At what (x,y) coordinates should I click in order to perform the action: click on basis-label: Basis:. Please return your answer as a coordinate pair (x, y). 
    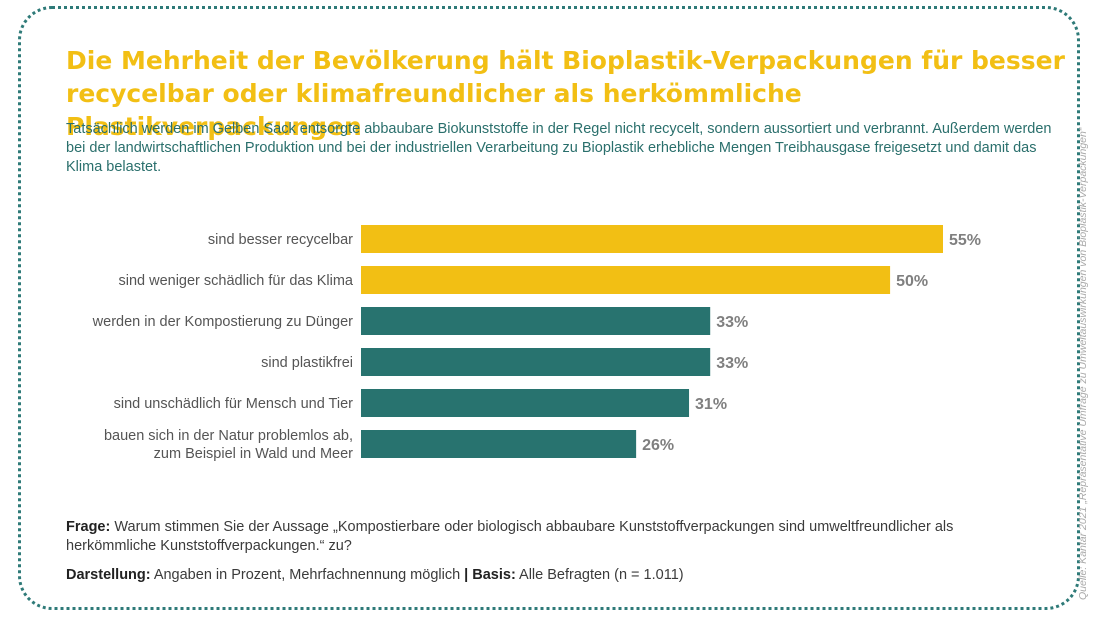
    Looking at the image, I should click on (492, 575).